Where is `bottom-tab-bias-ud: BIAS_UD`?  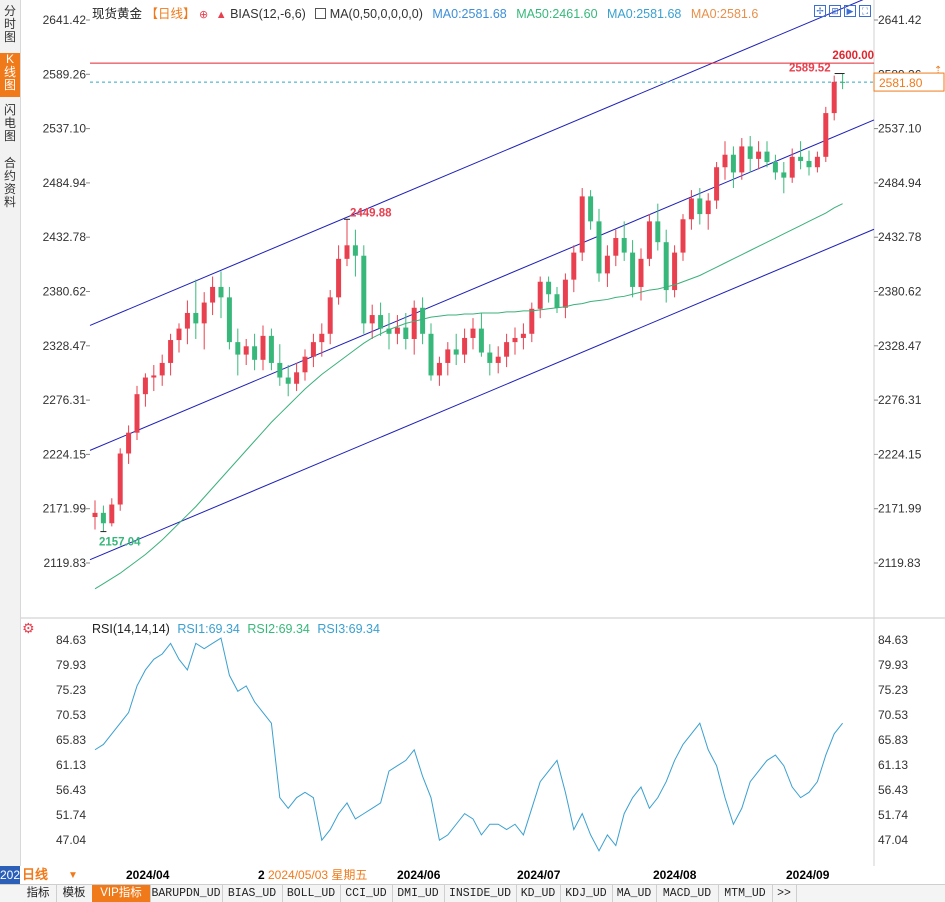 bottom-tab-bias-ud: BIAS_UD is located at coordinates (252, 893).